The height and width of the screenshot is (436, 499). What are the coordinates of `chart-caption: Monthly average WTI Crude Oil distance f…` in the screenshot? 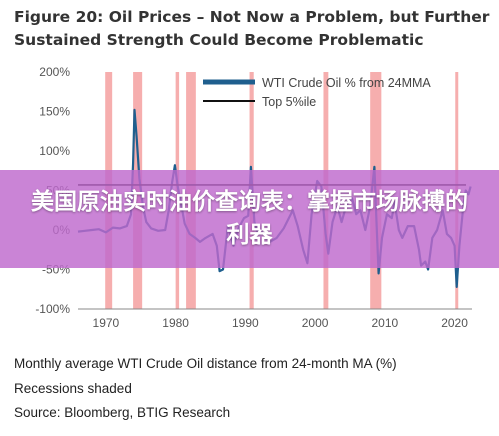 It's located at (205, 363).